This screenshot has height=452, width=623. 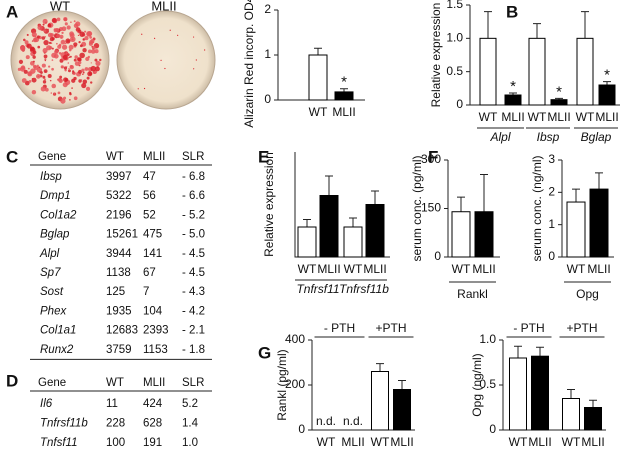 What do you see at coordinates (152, 424) in the screenshot?
I see `table-cell: 628` at bounding box center [152, 424].